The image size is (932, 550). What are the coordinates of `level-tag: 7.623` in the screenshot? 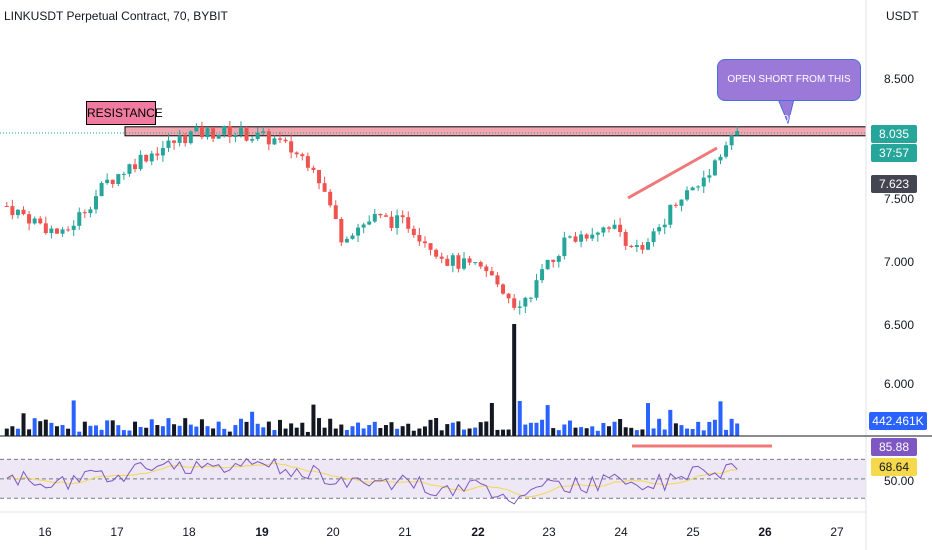 It's located at (894, 184).